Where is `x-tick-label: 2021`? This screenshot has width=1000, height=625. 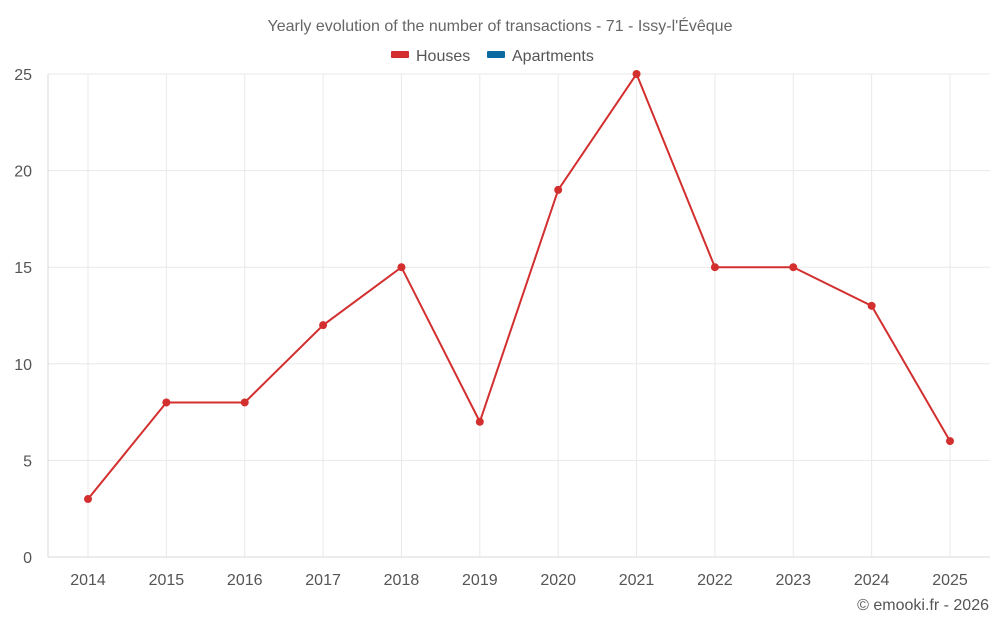 x-tick-label: 2021 is located at coordinates (637, 580).